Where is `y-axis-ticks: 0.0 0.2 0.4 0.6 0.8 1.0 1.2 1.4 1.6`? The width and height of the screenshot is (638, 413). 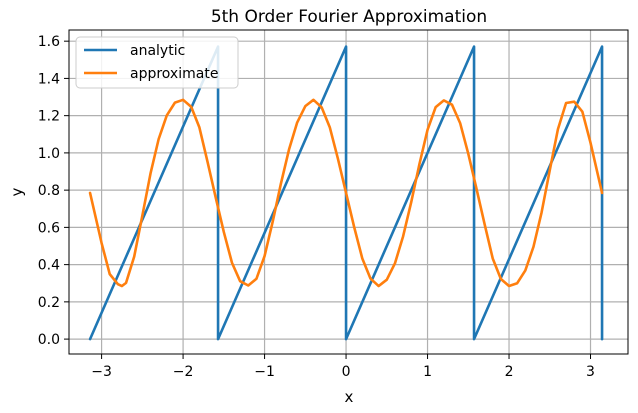
y-axis-ticks: 0.0 0.2 0.4 0.6 0.8 1.0 1.2 1.4 1.6 is located at coordinates (53, 191).